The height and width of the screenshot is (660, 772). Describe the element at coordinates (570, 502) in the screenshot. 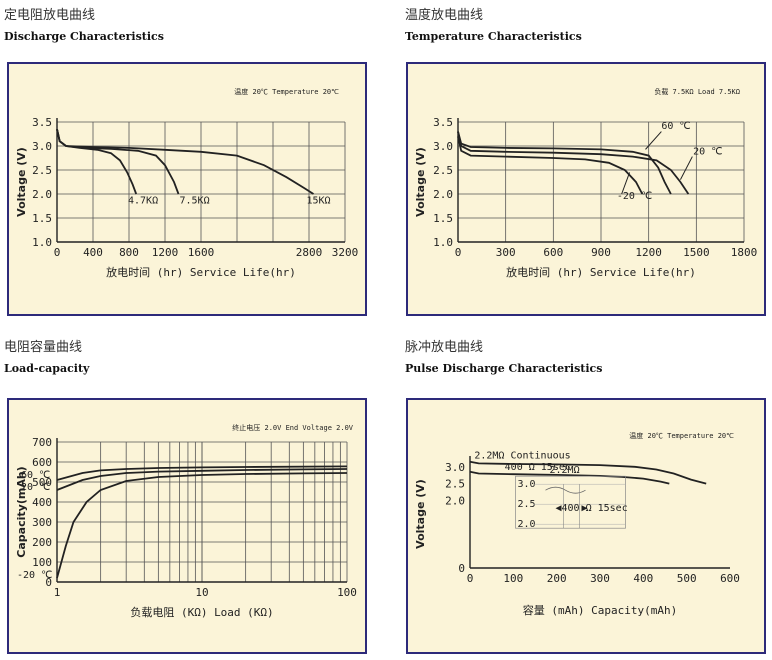

I see `inset-frame` at that location.